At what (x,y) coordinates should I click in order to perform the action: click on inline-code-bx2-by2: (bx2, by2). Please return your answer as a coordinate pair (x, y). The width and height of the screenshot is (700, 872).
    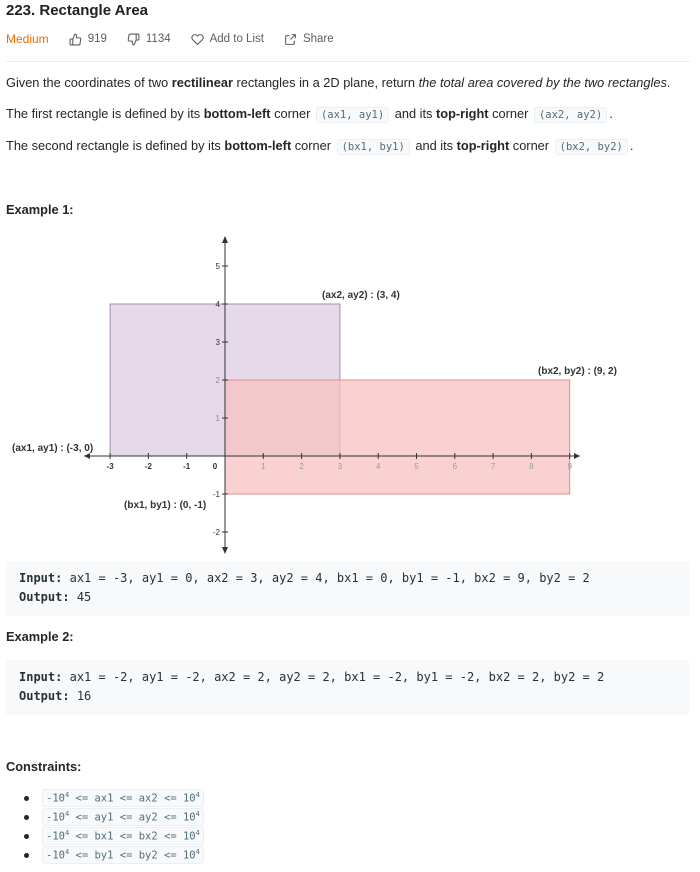
    Looking at the image, I should click on (591, 147).